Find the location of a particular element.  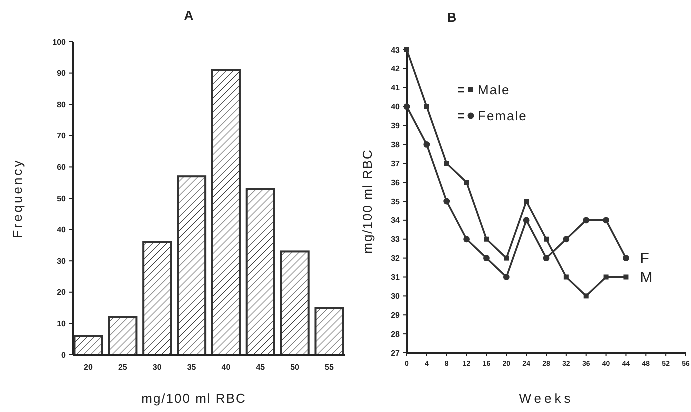

y-tick-label: 29 is located at coordinates (396, 315).